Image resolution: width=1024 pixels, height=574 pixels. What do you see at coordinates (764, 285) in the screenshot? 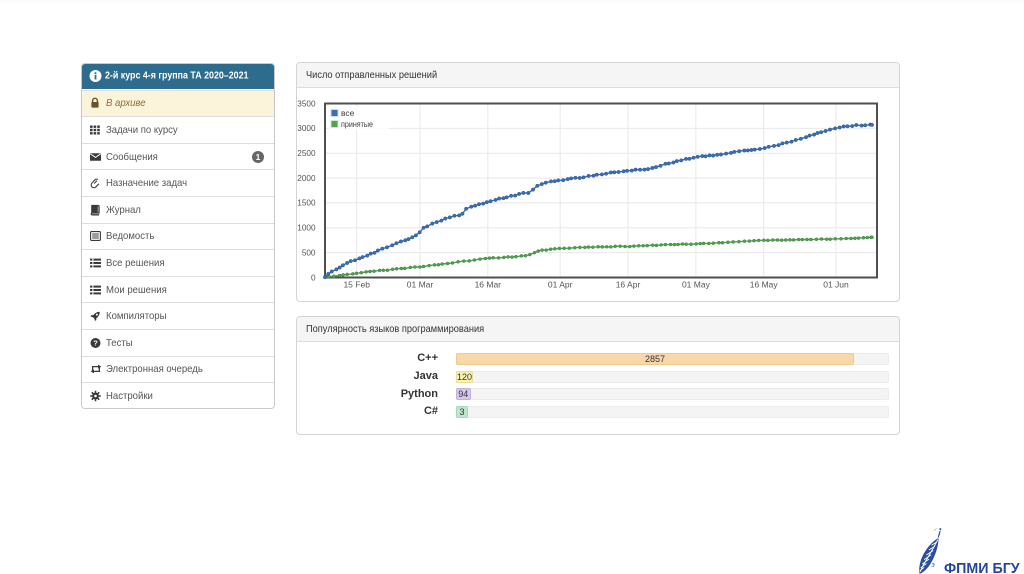
I see `svg-text: 16 May` at bounding box center [764, 285].